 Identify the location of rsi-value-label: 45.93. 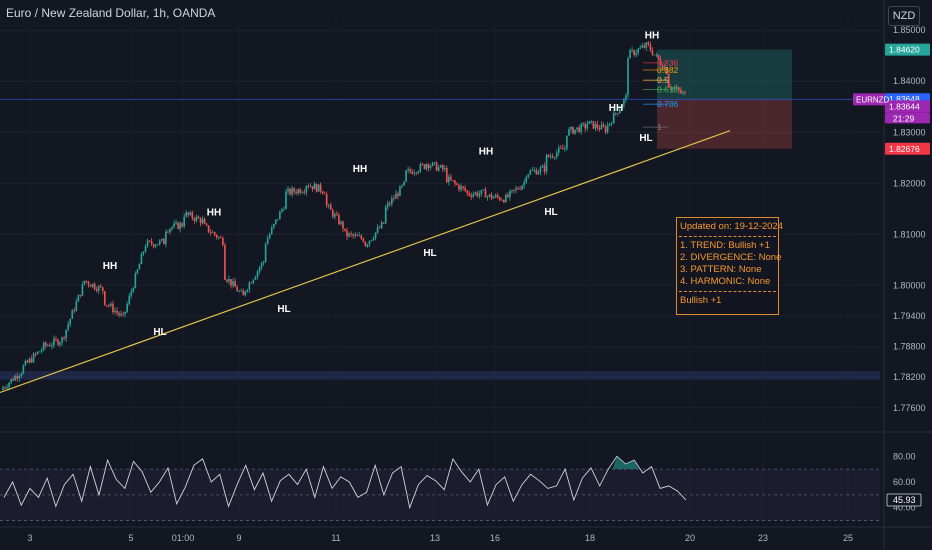
(904, 500).